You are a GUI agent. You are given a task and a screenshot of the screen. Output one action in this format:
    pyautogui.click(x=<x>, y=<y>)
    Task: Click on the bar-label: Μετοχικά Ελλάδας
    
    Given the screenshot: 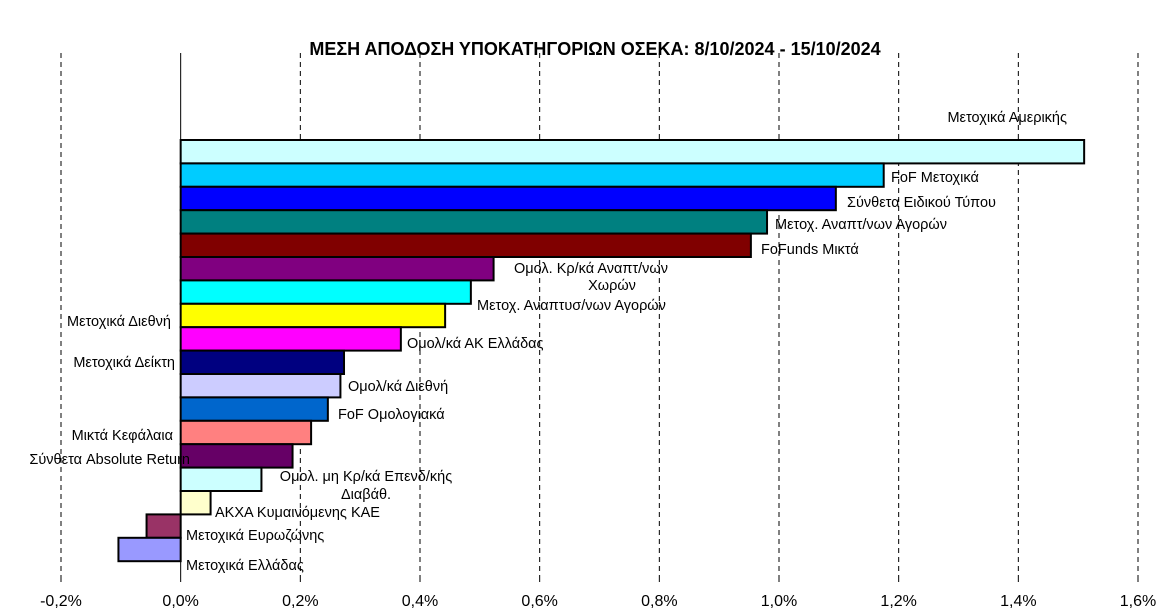 What is the action you would take?
    pyautogui.click(x=245, y=566)
    